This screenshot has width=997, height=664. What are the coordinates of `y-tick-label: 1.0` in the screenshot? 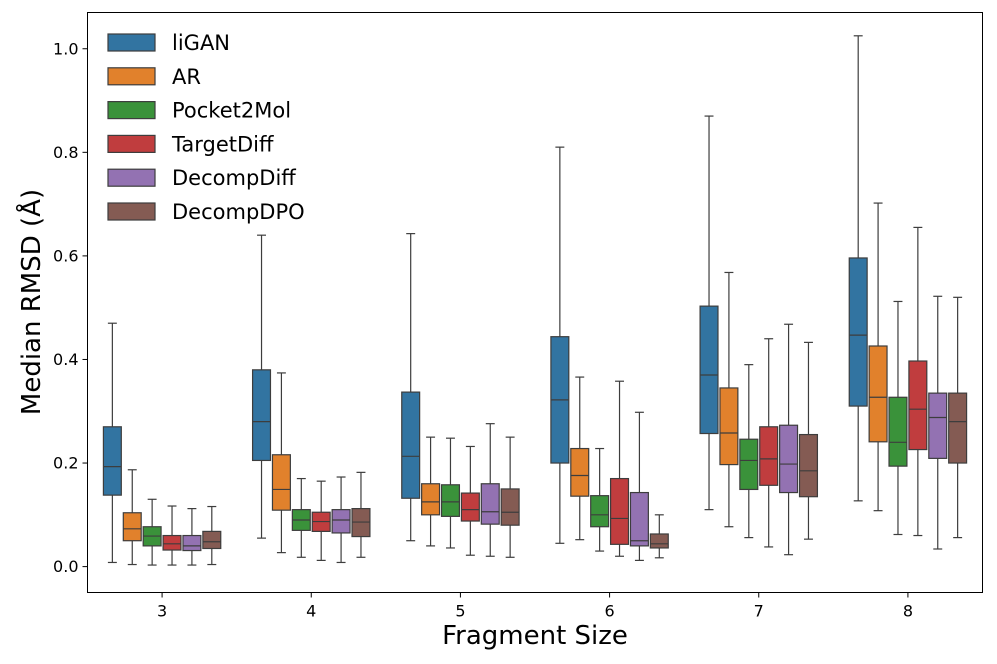 It's located at (65, 48).